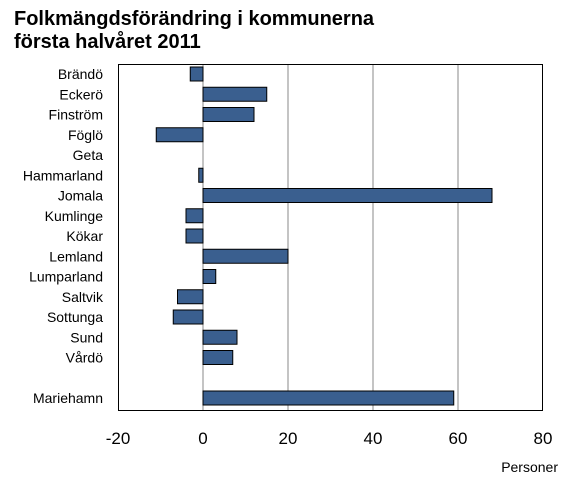  Describe the element at coordinates (235, 94) in the screenshot. I see `bar-Eckerö` at that location.